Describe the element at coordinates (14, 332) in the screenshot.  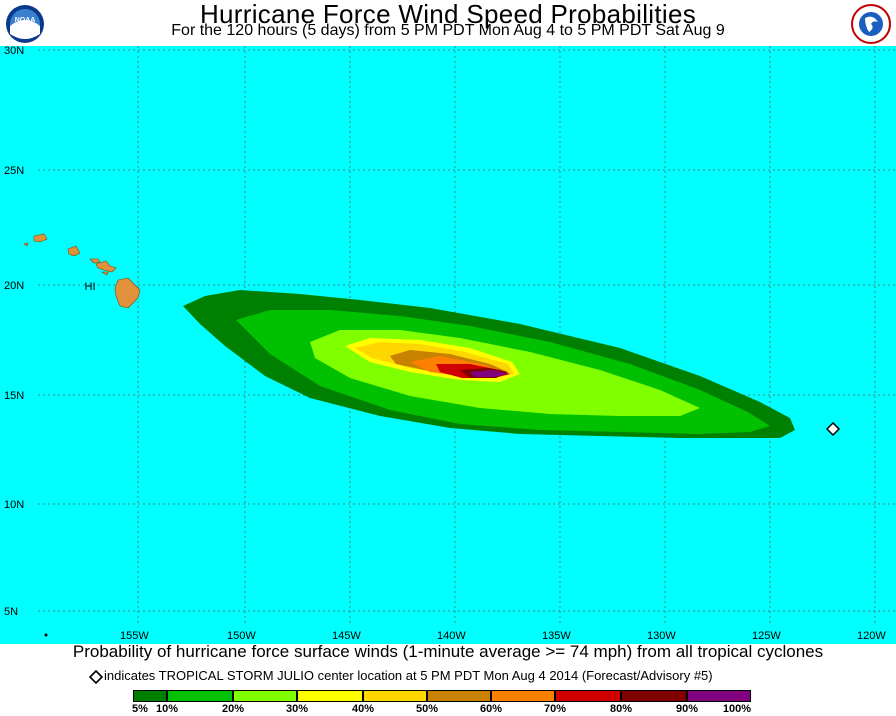
I see `latitude-labels: 30N 25N 20N 15N 10N 5N` at that location.